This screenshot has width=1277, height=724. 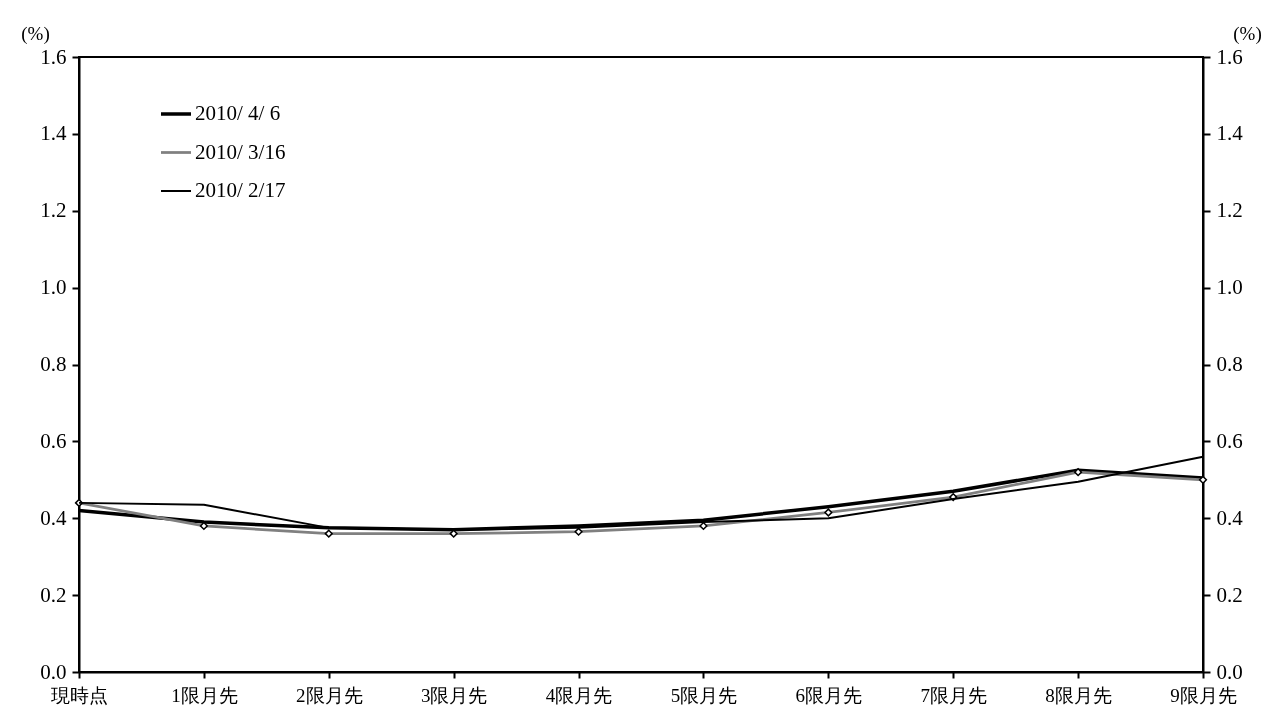 I want to click on y2-axis-title: (%), so click(x=1247, y=33).